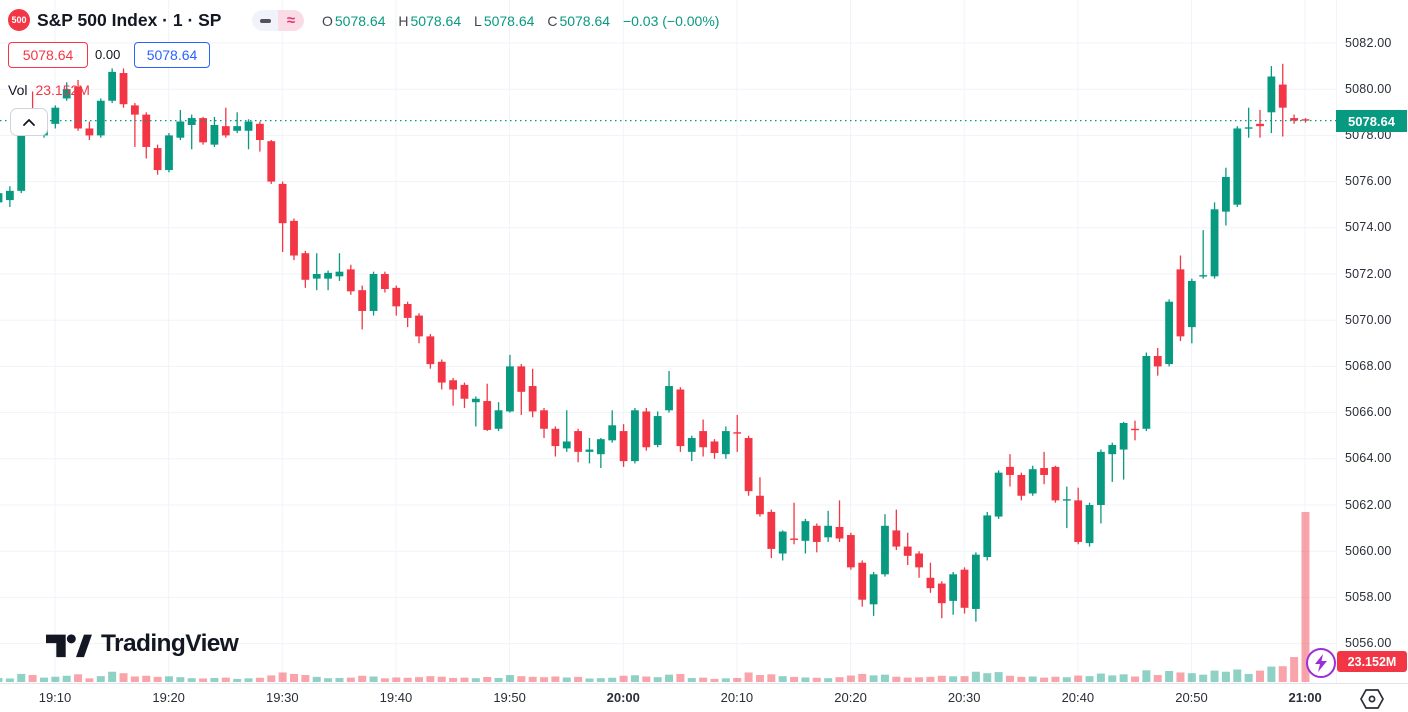 Image resolution: width=1408 pixels, height=712 pixels. Describe the element at coordinates (478, 21) in the screenshot. I see `low-label: L` at that location.